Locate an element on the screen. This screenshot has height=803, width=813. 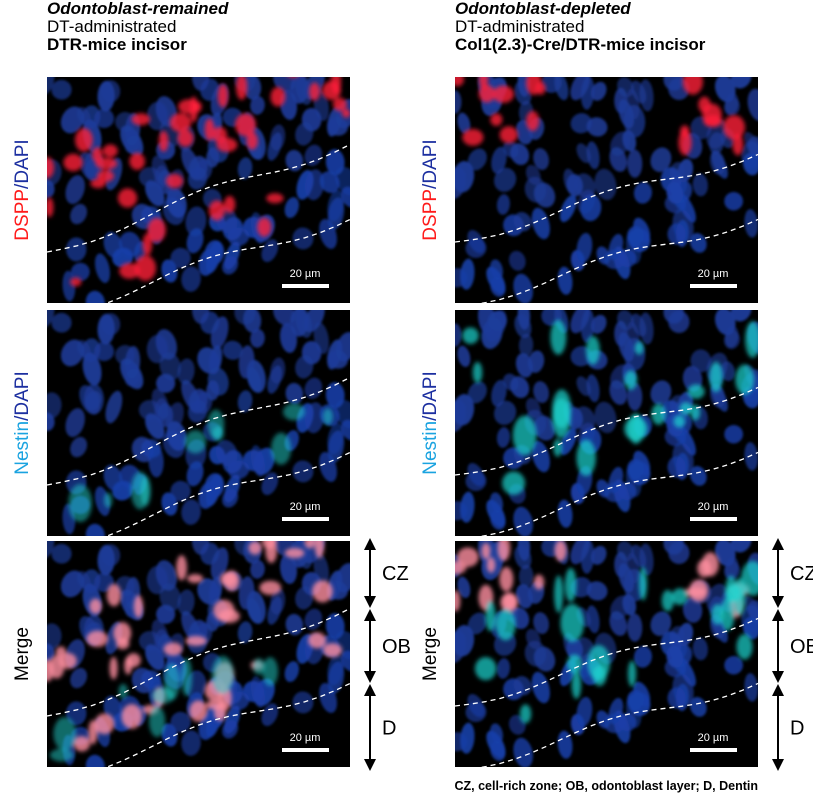
row-label-part: Nestin is located at coordinates (430, 448).